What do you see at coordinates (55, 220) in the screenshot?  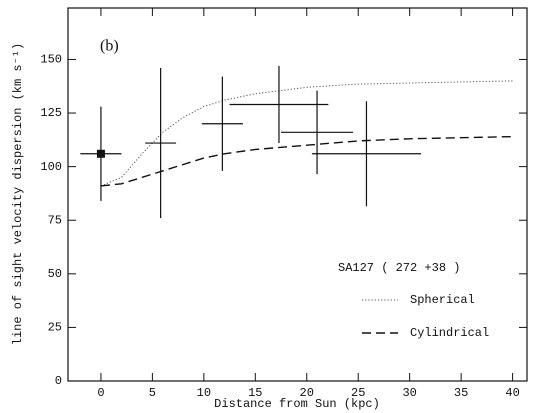 I see `y-tick-label: 75` at bounding box center [55, 220].